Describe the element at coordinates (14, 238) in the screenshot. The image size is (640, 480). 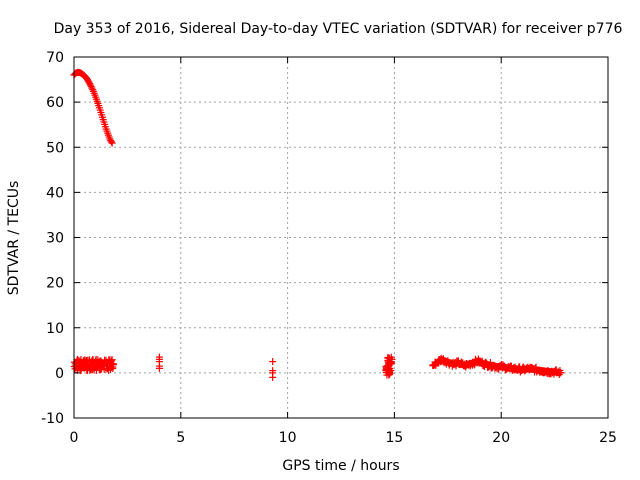
I see `y-axis-label: SDTVAR / TECUs` at that location.